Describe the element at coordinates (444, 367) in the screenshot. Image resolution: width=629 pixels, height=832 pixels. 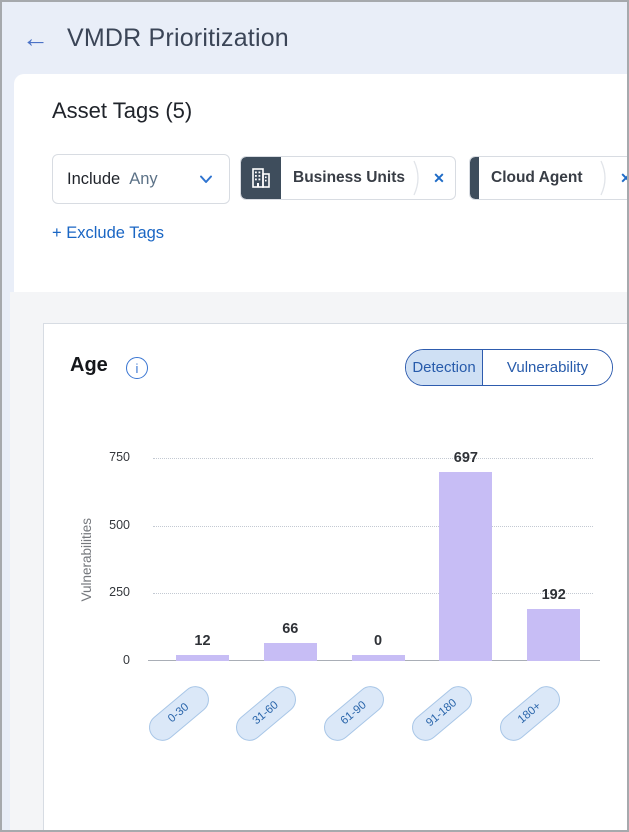
I see `toggle-option-detection: Detection` at that location.